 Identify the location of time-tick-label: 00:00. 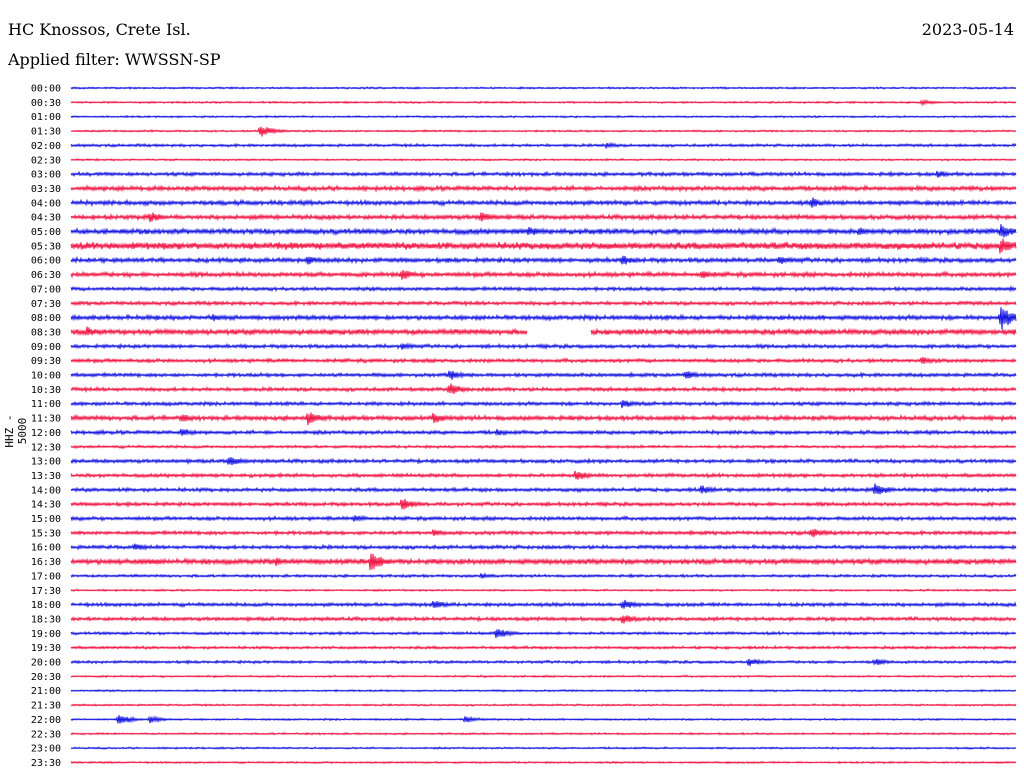
(46, 89).